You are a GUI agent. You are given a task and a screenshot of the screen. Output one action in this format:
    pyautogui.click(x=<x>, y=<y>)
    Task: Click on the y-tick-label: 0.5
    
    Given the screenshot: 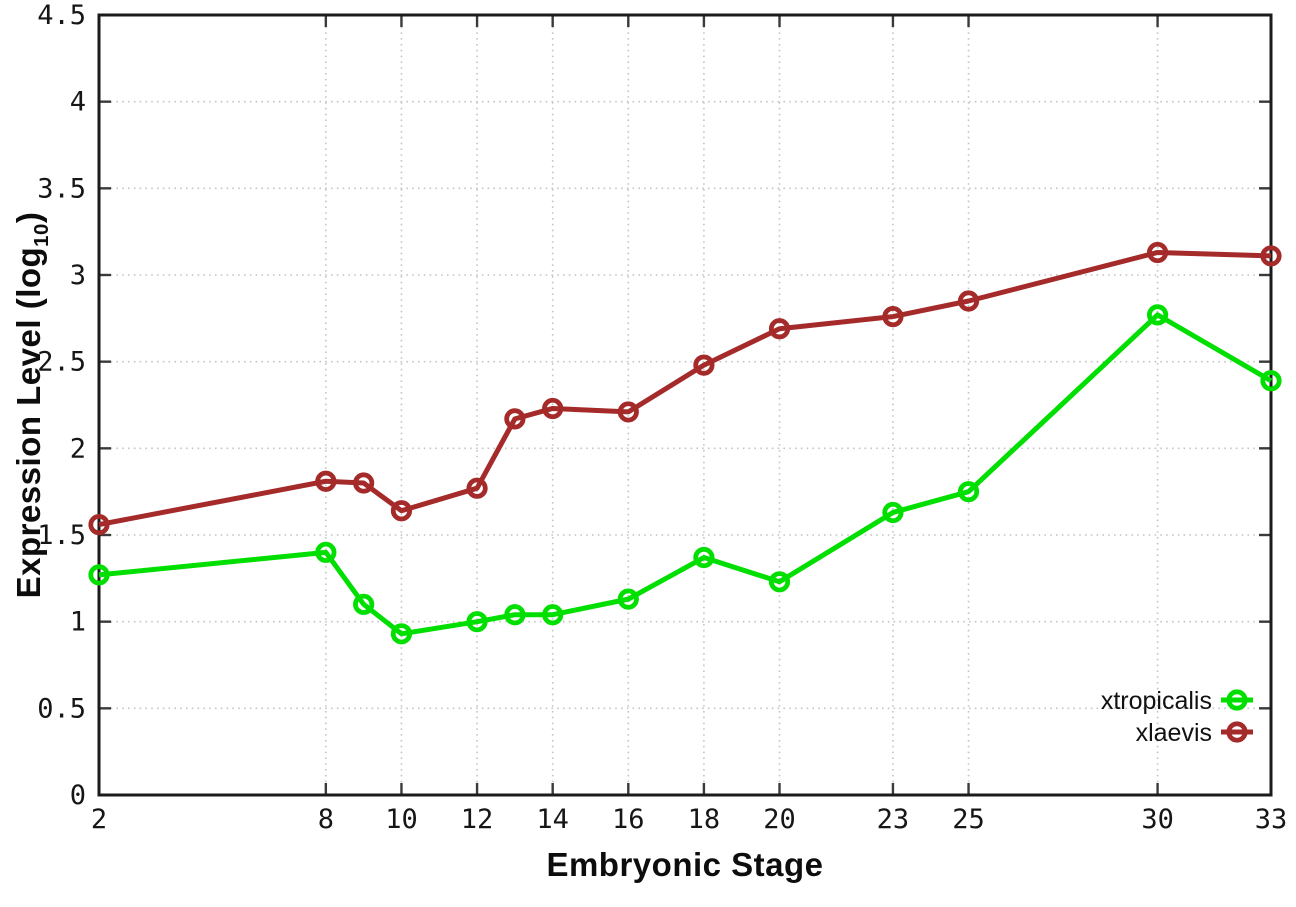 What is the action you would take?
    pyautogui.click(x=61, y=708)
    